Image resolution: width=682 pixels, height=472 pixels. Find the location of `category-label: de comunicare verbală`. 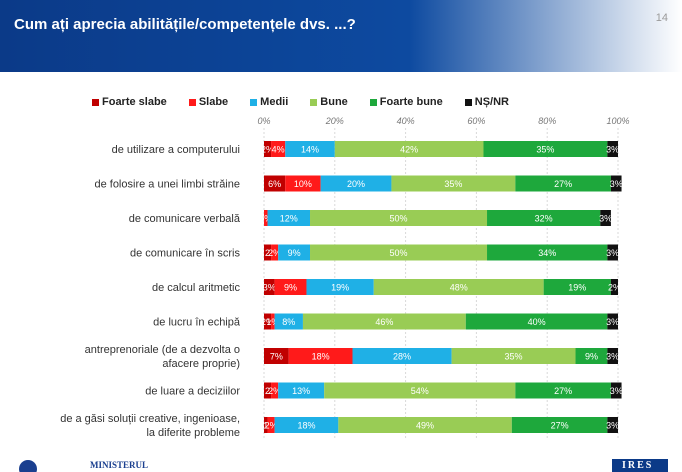

category-label: de comunicare verbală is located at coordinates (185, 219).